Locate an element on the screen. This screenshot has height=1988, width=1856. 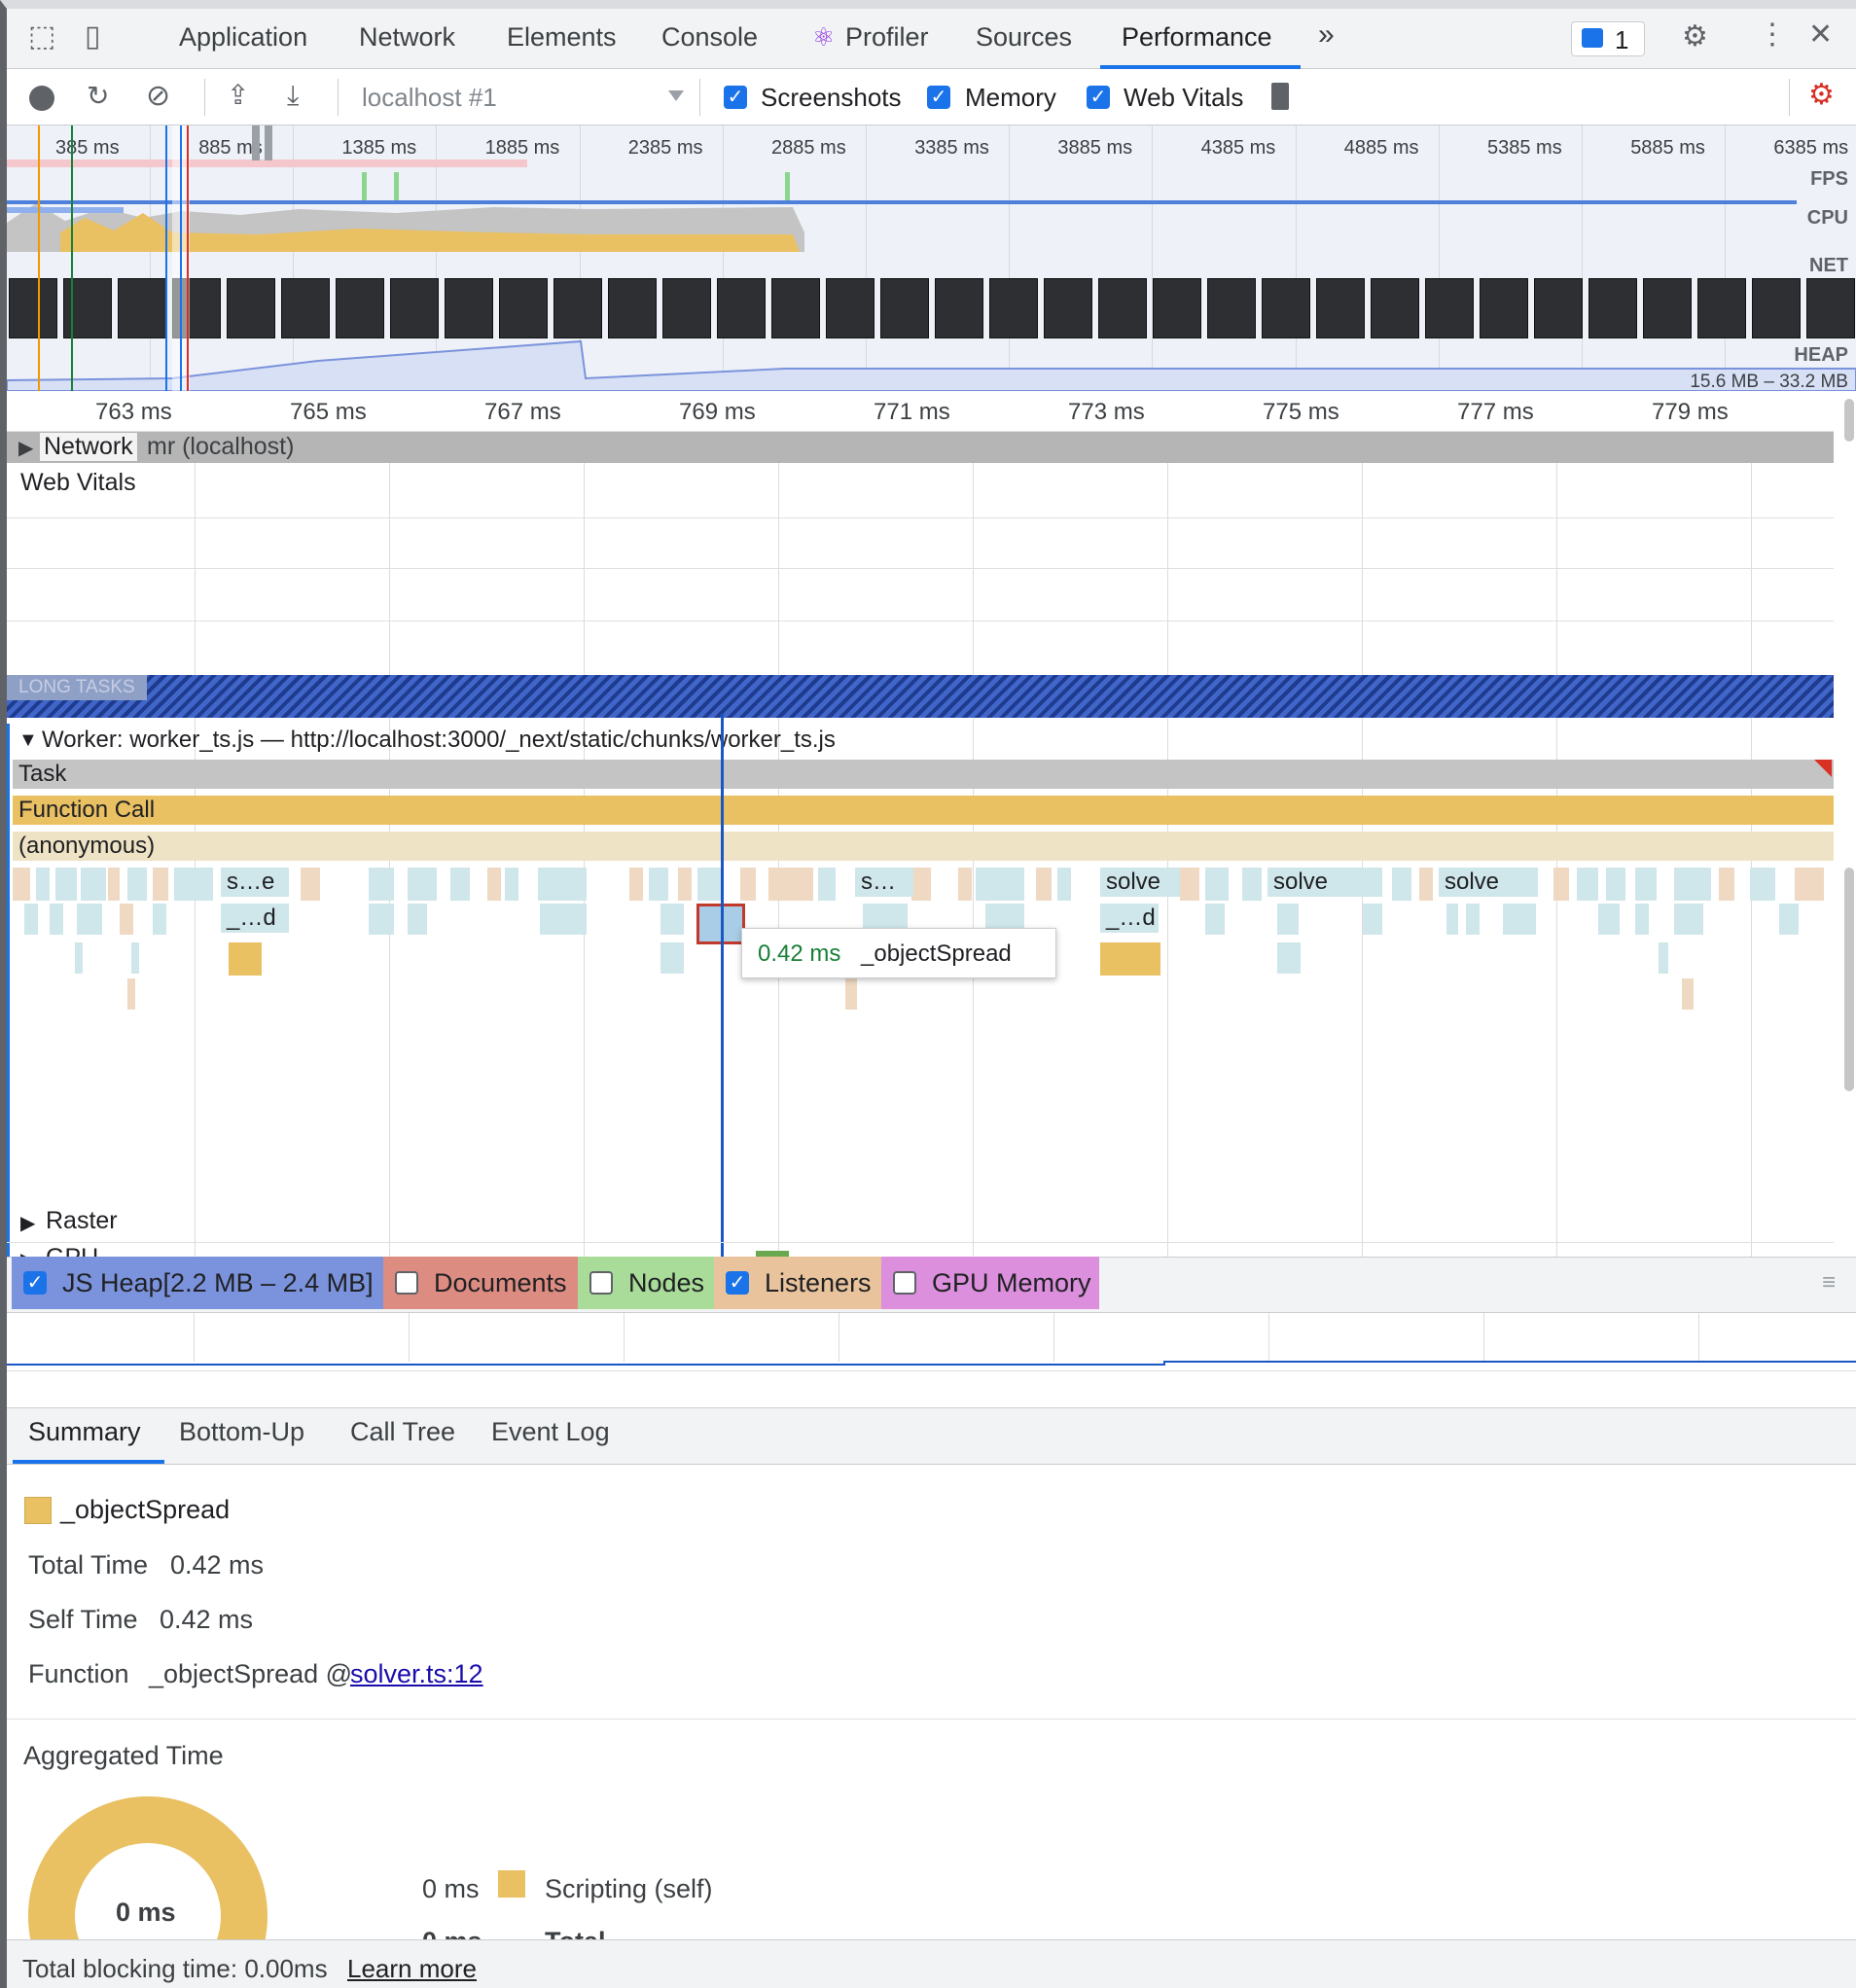
flame-item: _…d is located at coordinates (1129, 918).